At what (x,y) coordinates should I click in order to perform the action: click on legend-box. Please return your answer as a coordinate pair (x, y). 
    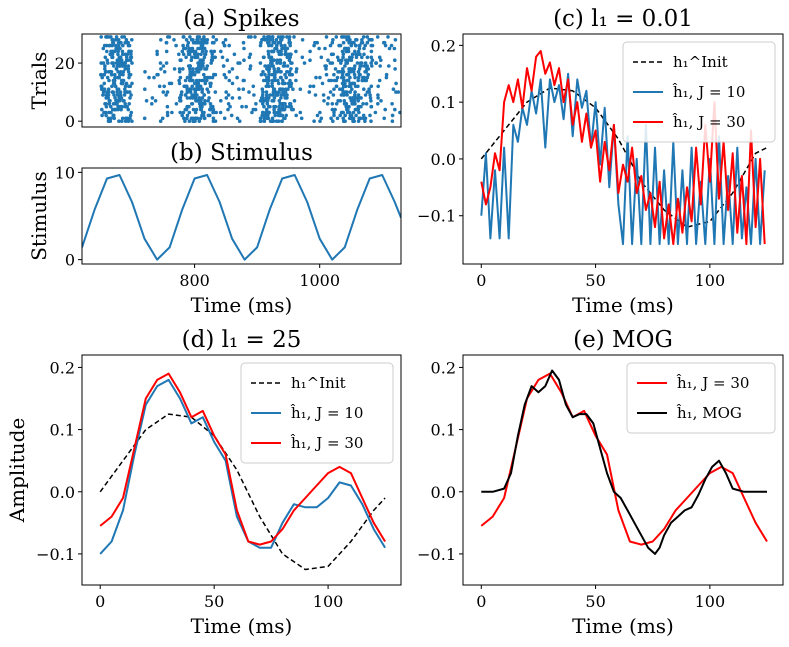
    Looking at the image, I should click on (701, 398).